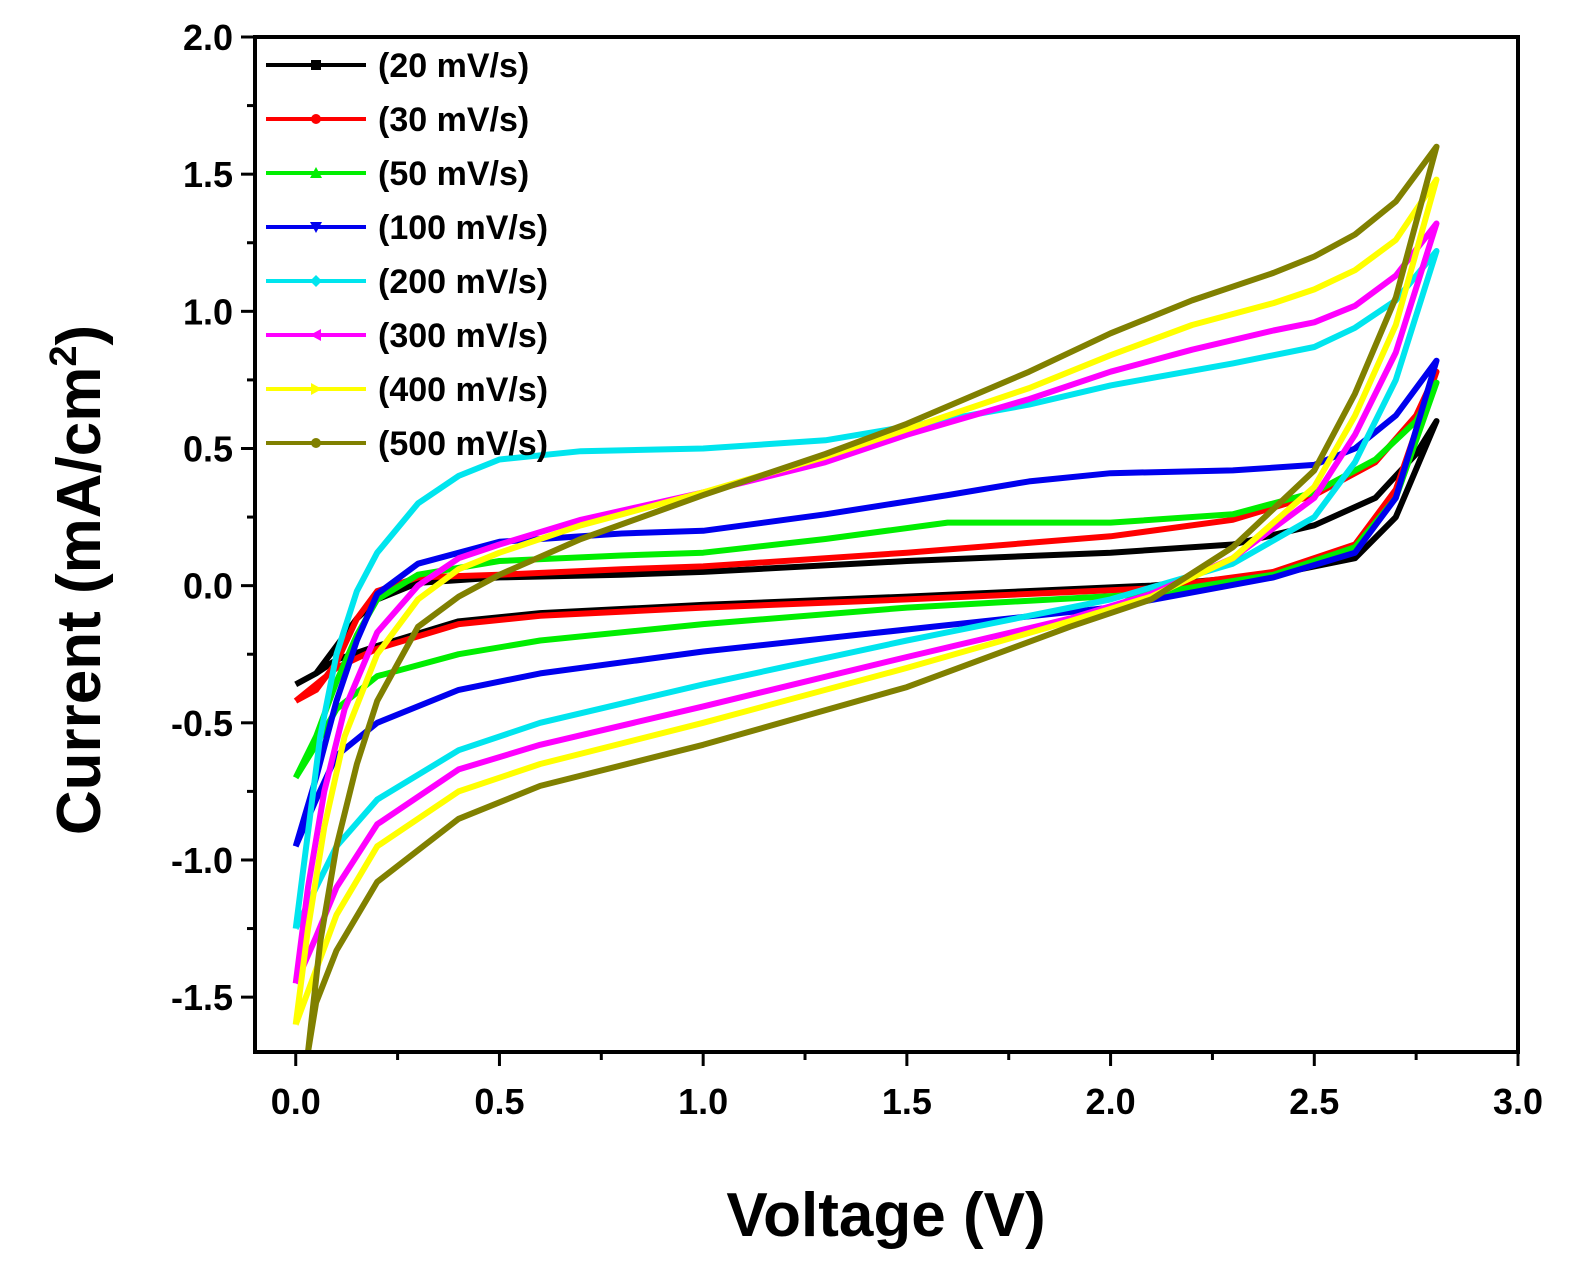 The height and width of the screenshot is (1271, 1570). I want to click on x-tick-label: 2.5, so click(1314, 1101).